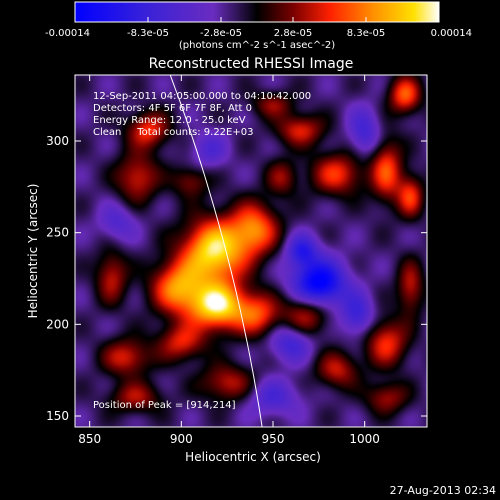 Image resolution: width=500 pixels, height=500 pixels. What do you see at coordinates (57, 233) in the screenshot?
I see `y-tick-label: 250` at bounding box center [57, 233].